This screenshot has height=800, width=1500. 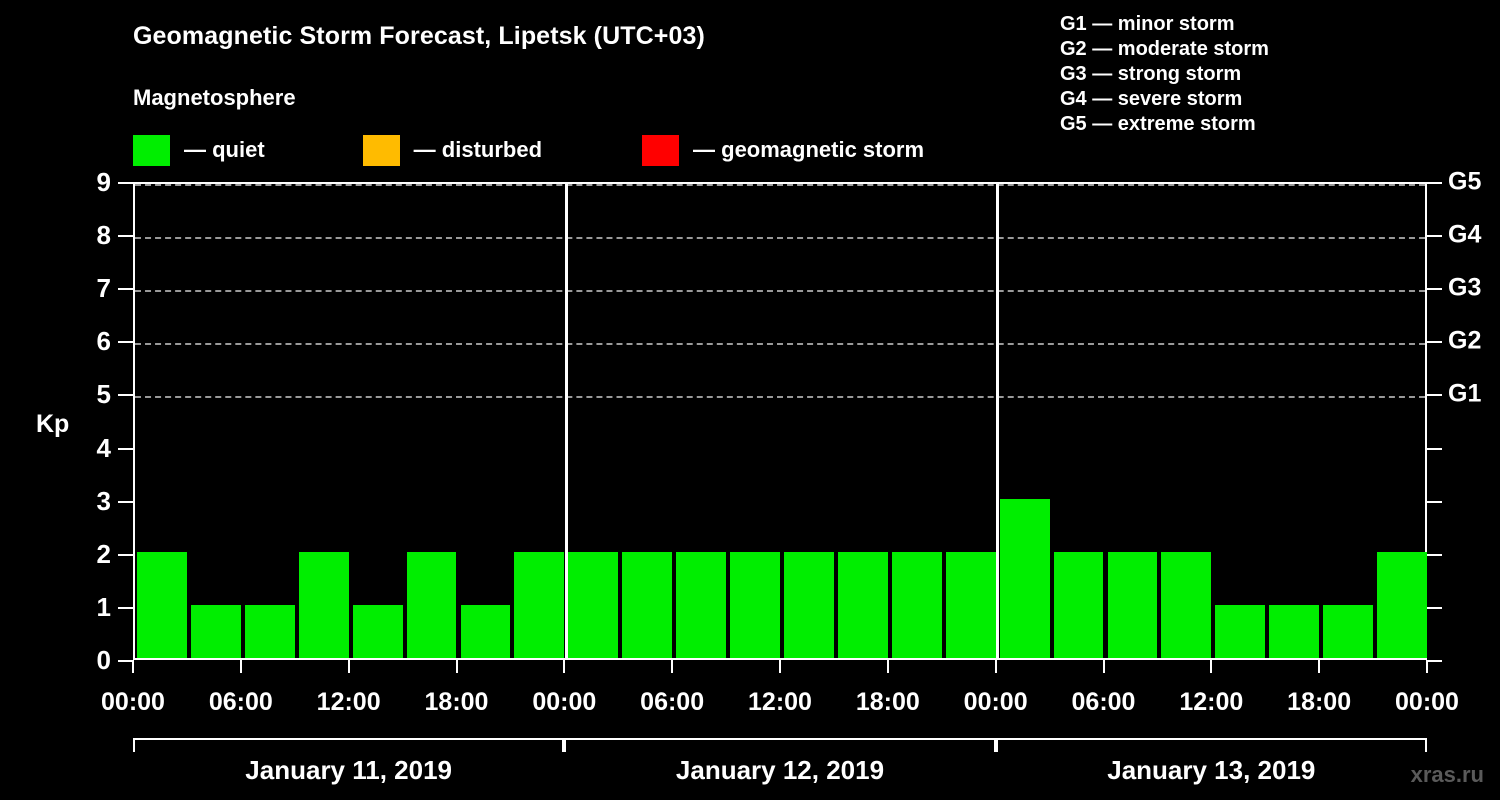 What do you see at coordinates (1427, 702) in the screenshot?
I see `x-tick-label-12: 00:00` at bounding box center [1427, 702].